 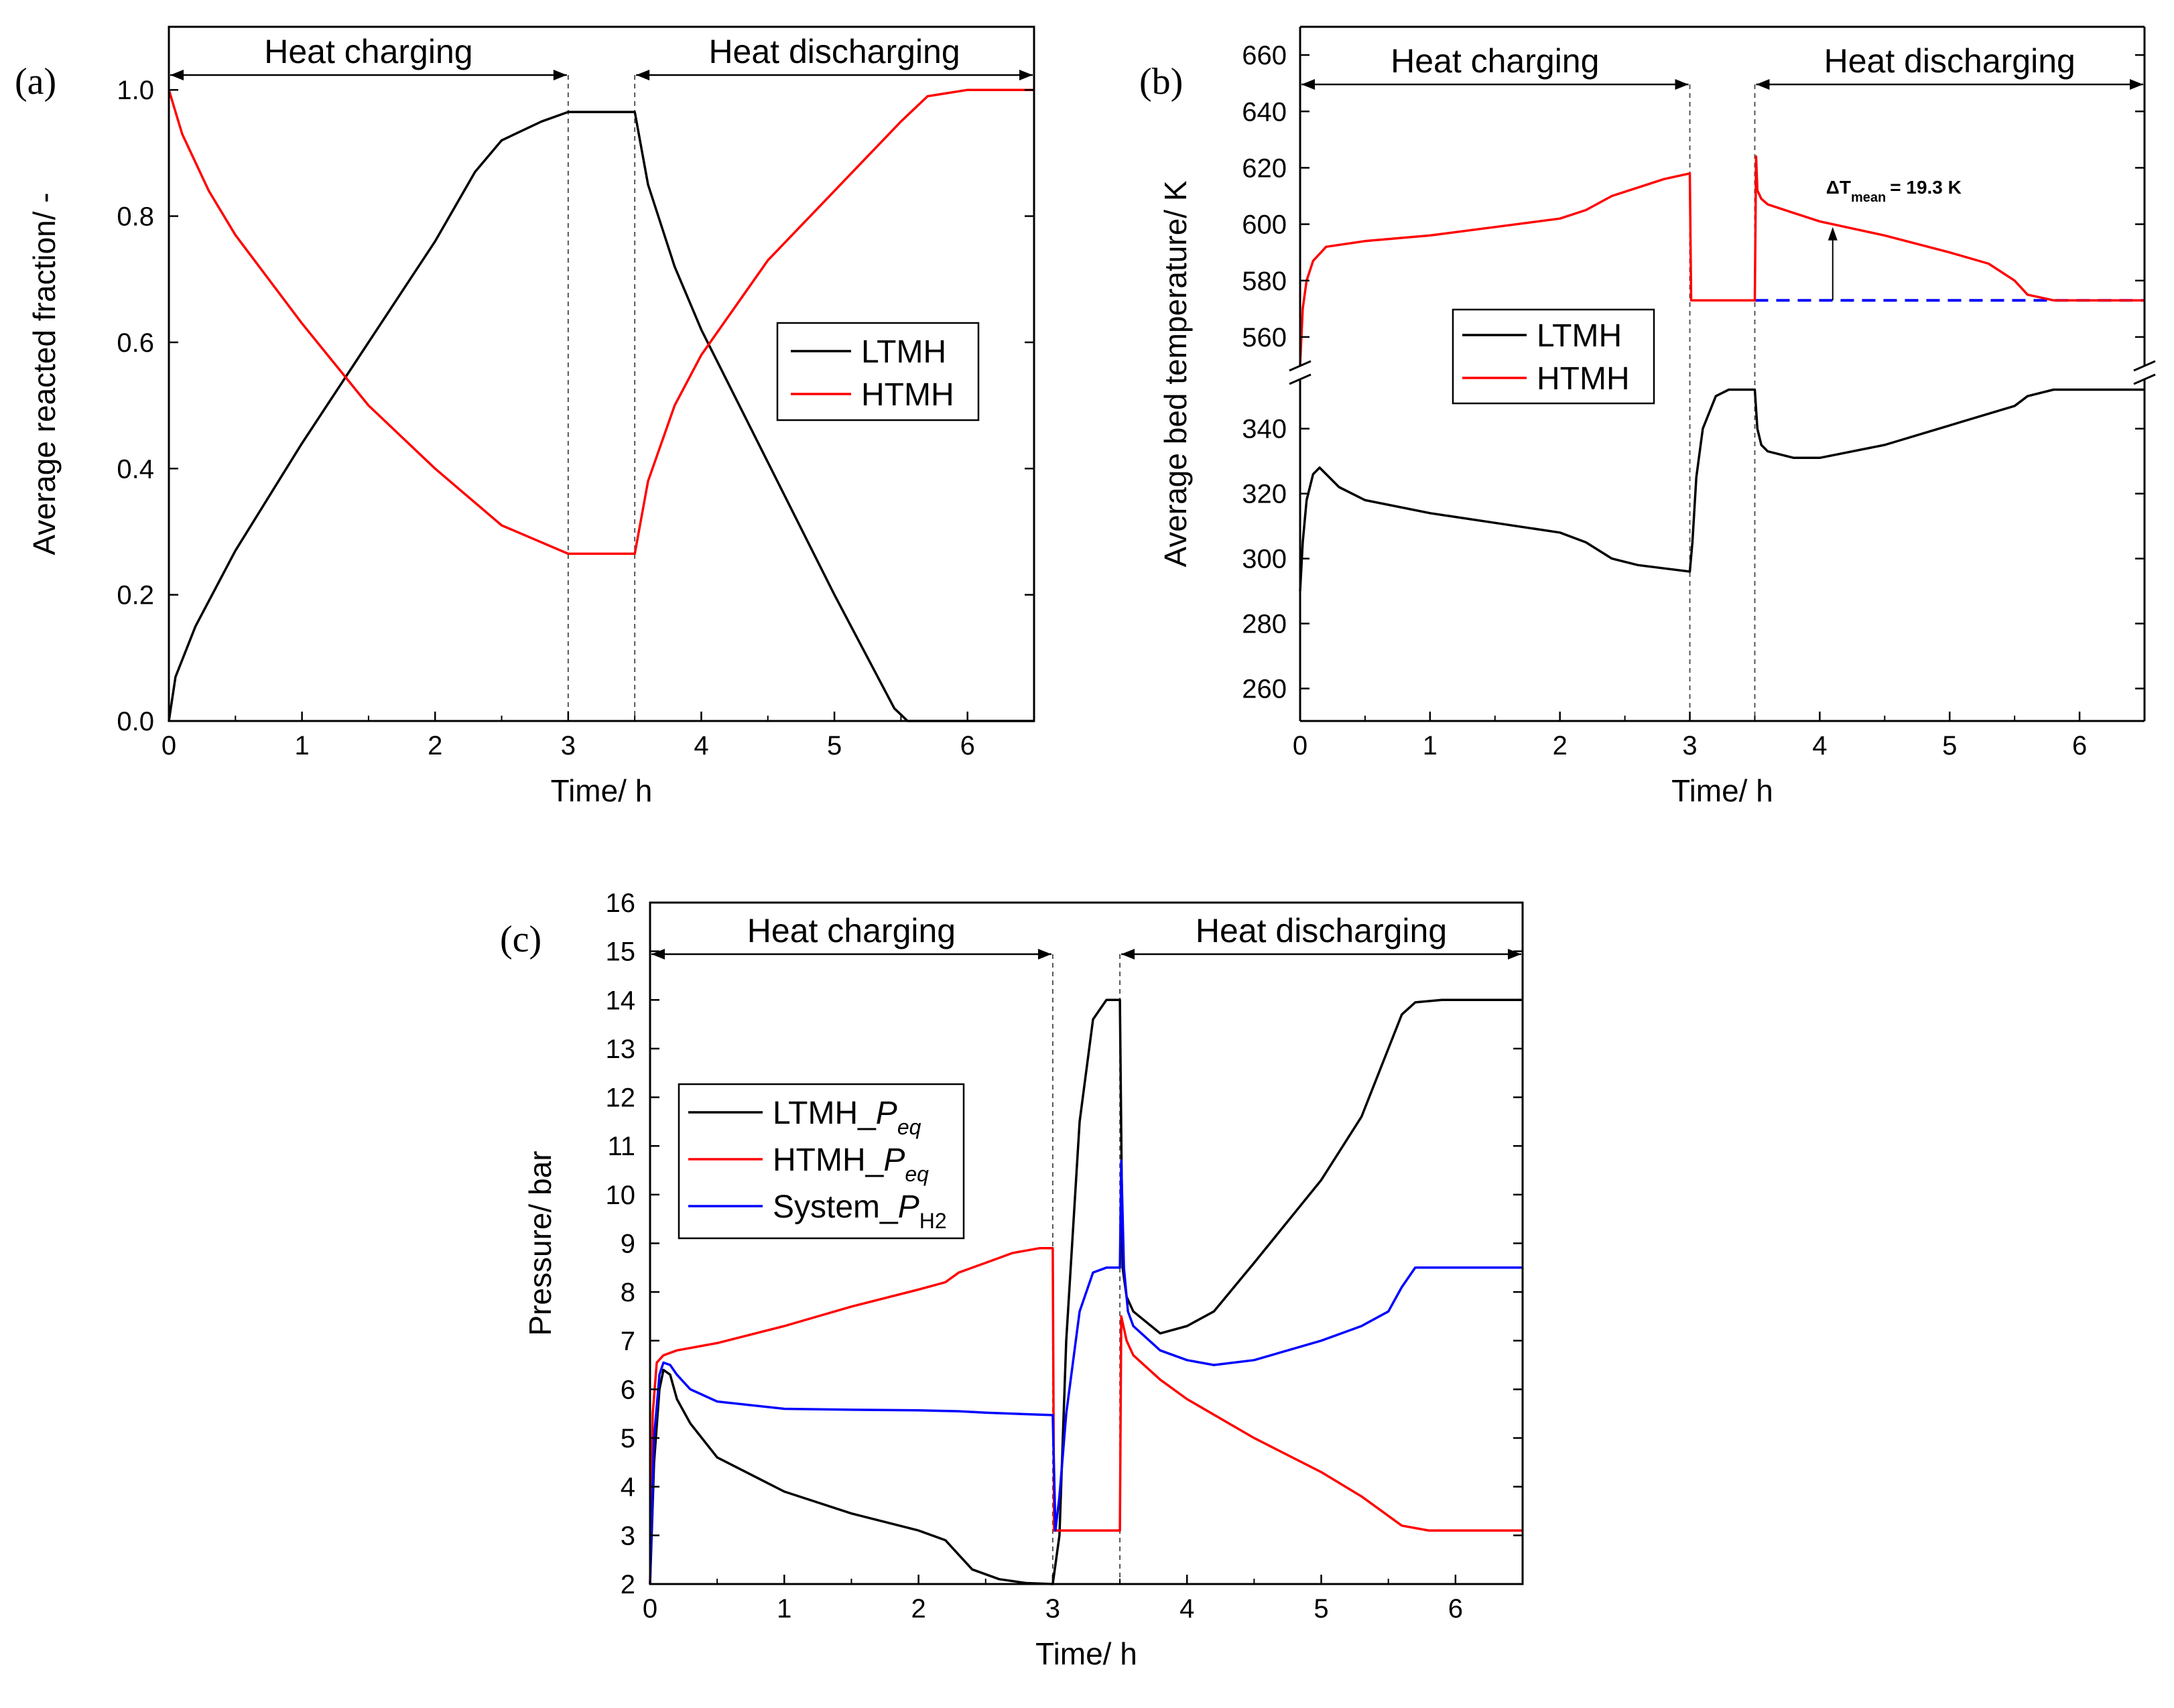 What do you see at coordinates (628, 1341) in the screenshot?
I see `y-tick-label: 7` at bounding box center [628, 1341].